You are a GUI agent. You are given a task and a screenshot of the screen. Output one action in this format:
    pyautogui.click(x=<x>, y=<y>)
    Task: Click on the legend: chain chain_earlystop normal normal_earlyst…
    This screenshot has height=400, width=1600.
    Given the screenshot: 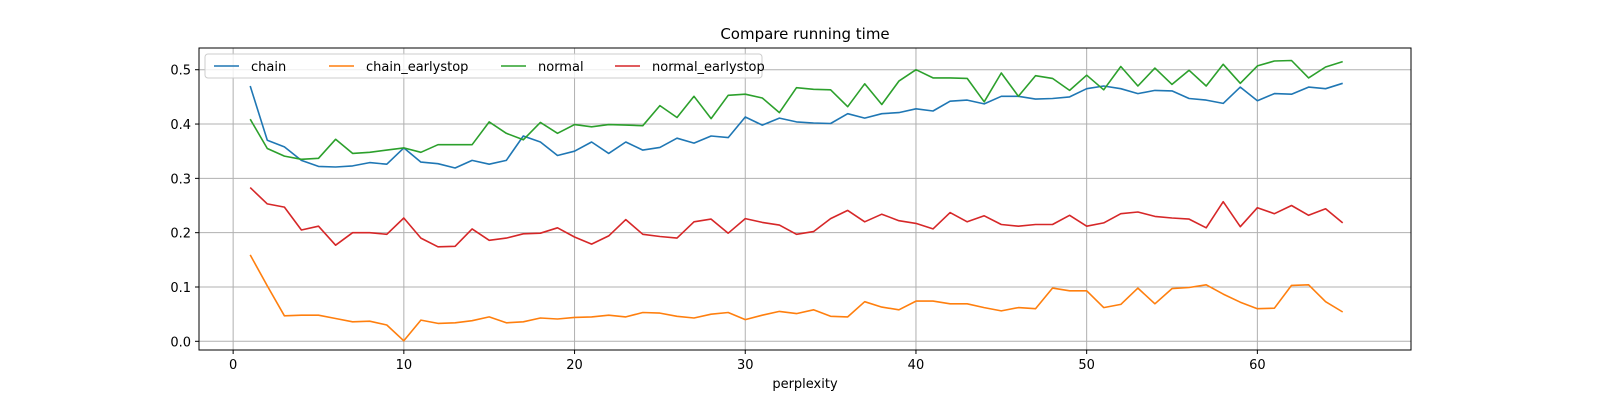 What is the action you would take?
    pyautogui.click(x=484, y=66)
    